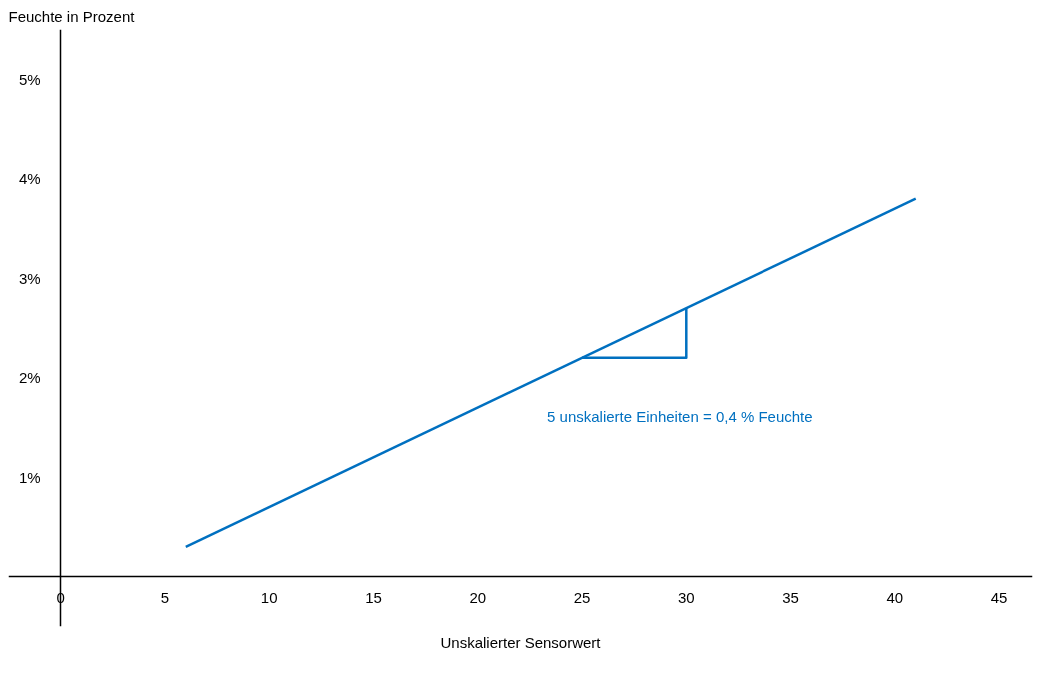  What do you see at coordinates (790, 597) in the screenshot?
I see `x-tick-label: 35` at bounding box center [790, 597].